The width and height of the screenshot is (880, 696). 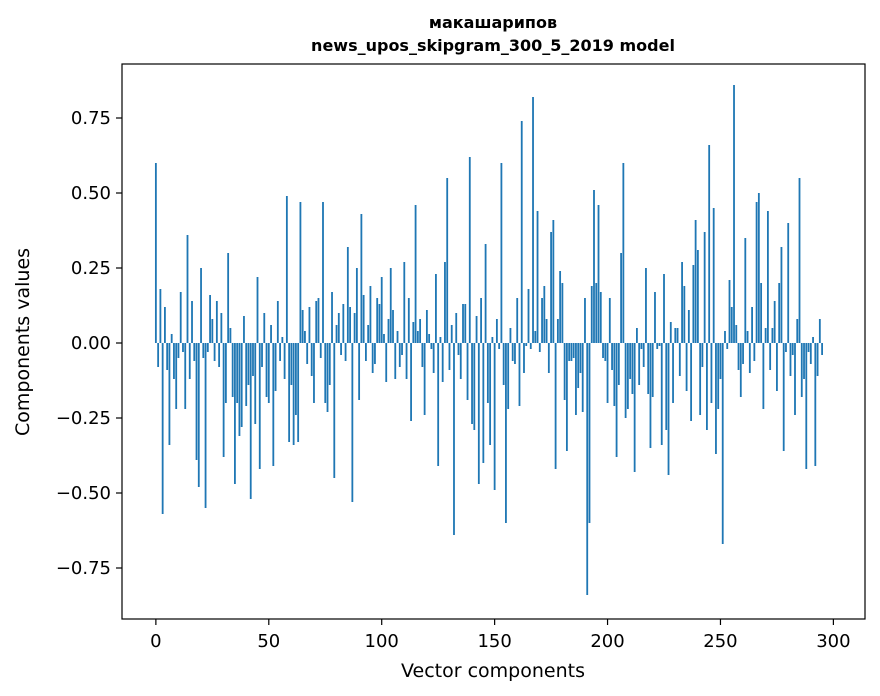 I want to click on y-axis-ticks: −0.75 −0.50 −0.25 0.00 0.25 0.50 0.75, so click(x=89, y=343).